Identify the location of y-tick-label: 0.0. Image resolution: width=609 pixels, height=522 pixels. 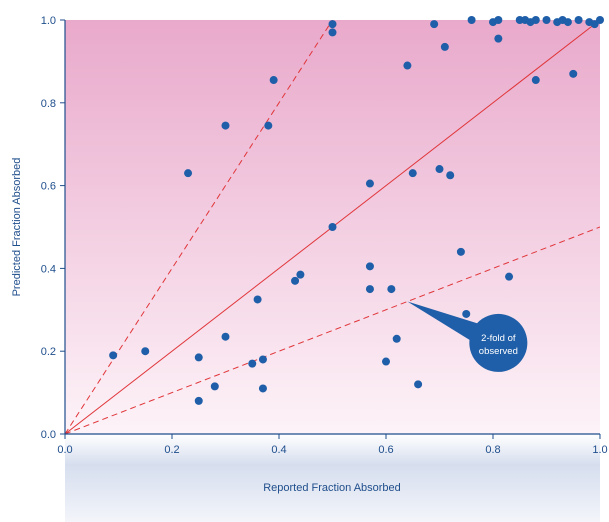
(48, 435).